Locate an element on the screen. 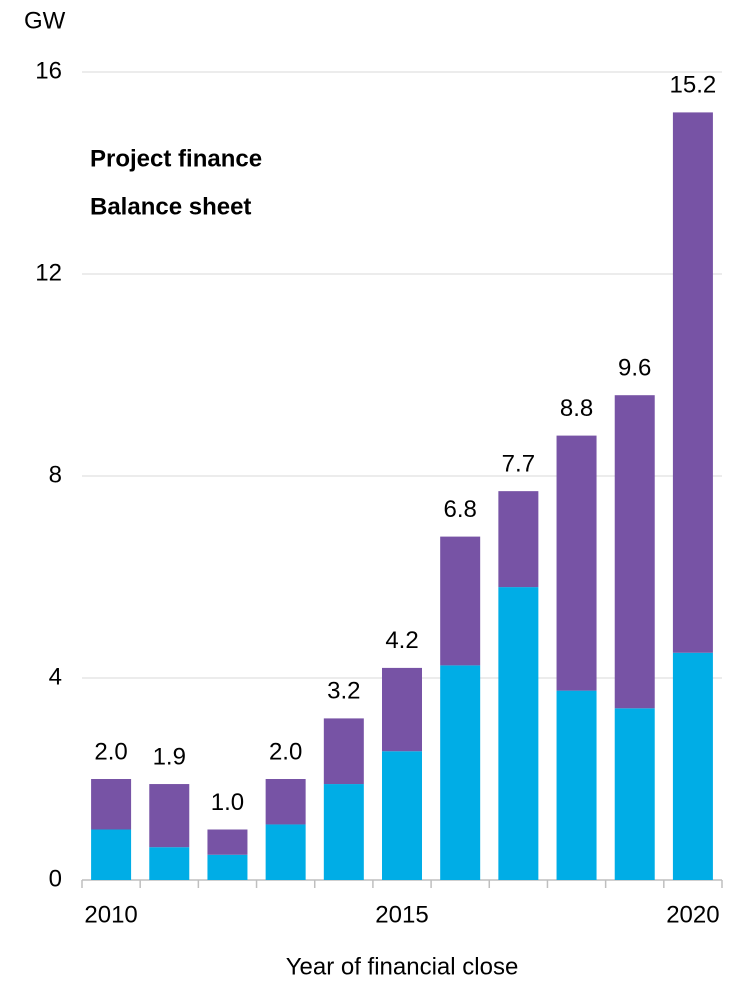 The height and width of the screenshot is (984, 730). x-axis-label: Year of financial close is located at coordinates (402, 966).